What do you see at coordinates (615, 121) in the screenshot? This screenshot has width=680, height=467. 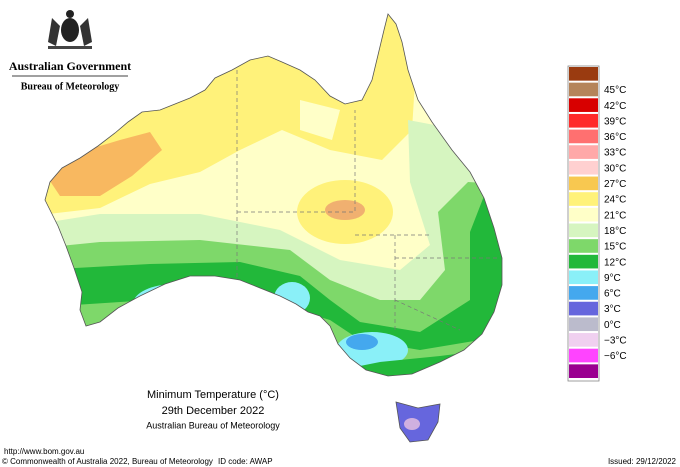 I see `legend-label: 39°C` at bounding box center [615, 121].